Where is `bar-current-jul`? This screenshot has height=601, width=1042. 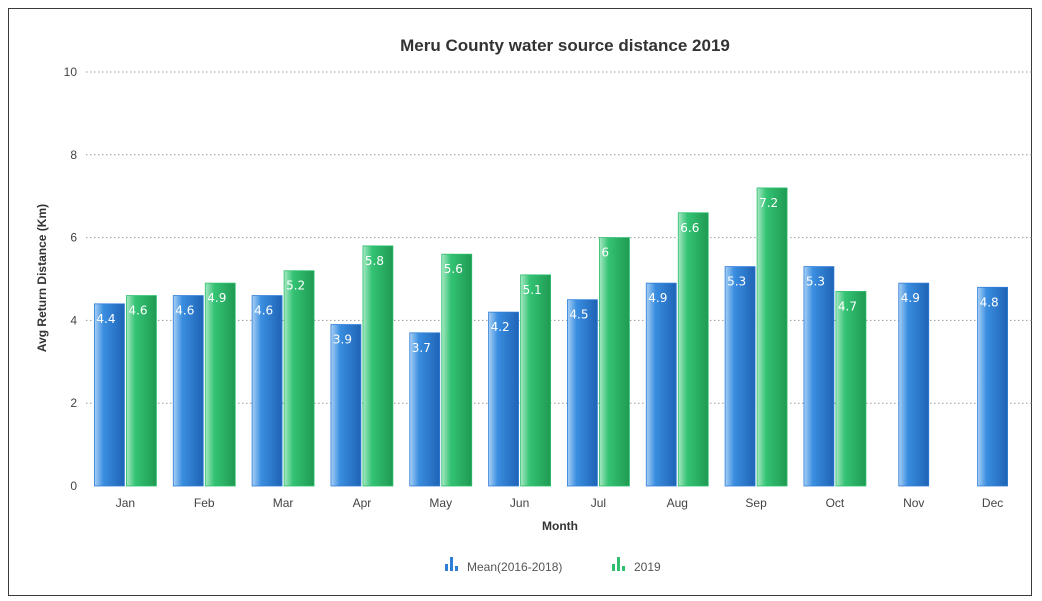 bar-current-jul is located at coordinates (614, 362).